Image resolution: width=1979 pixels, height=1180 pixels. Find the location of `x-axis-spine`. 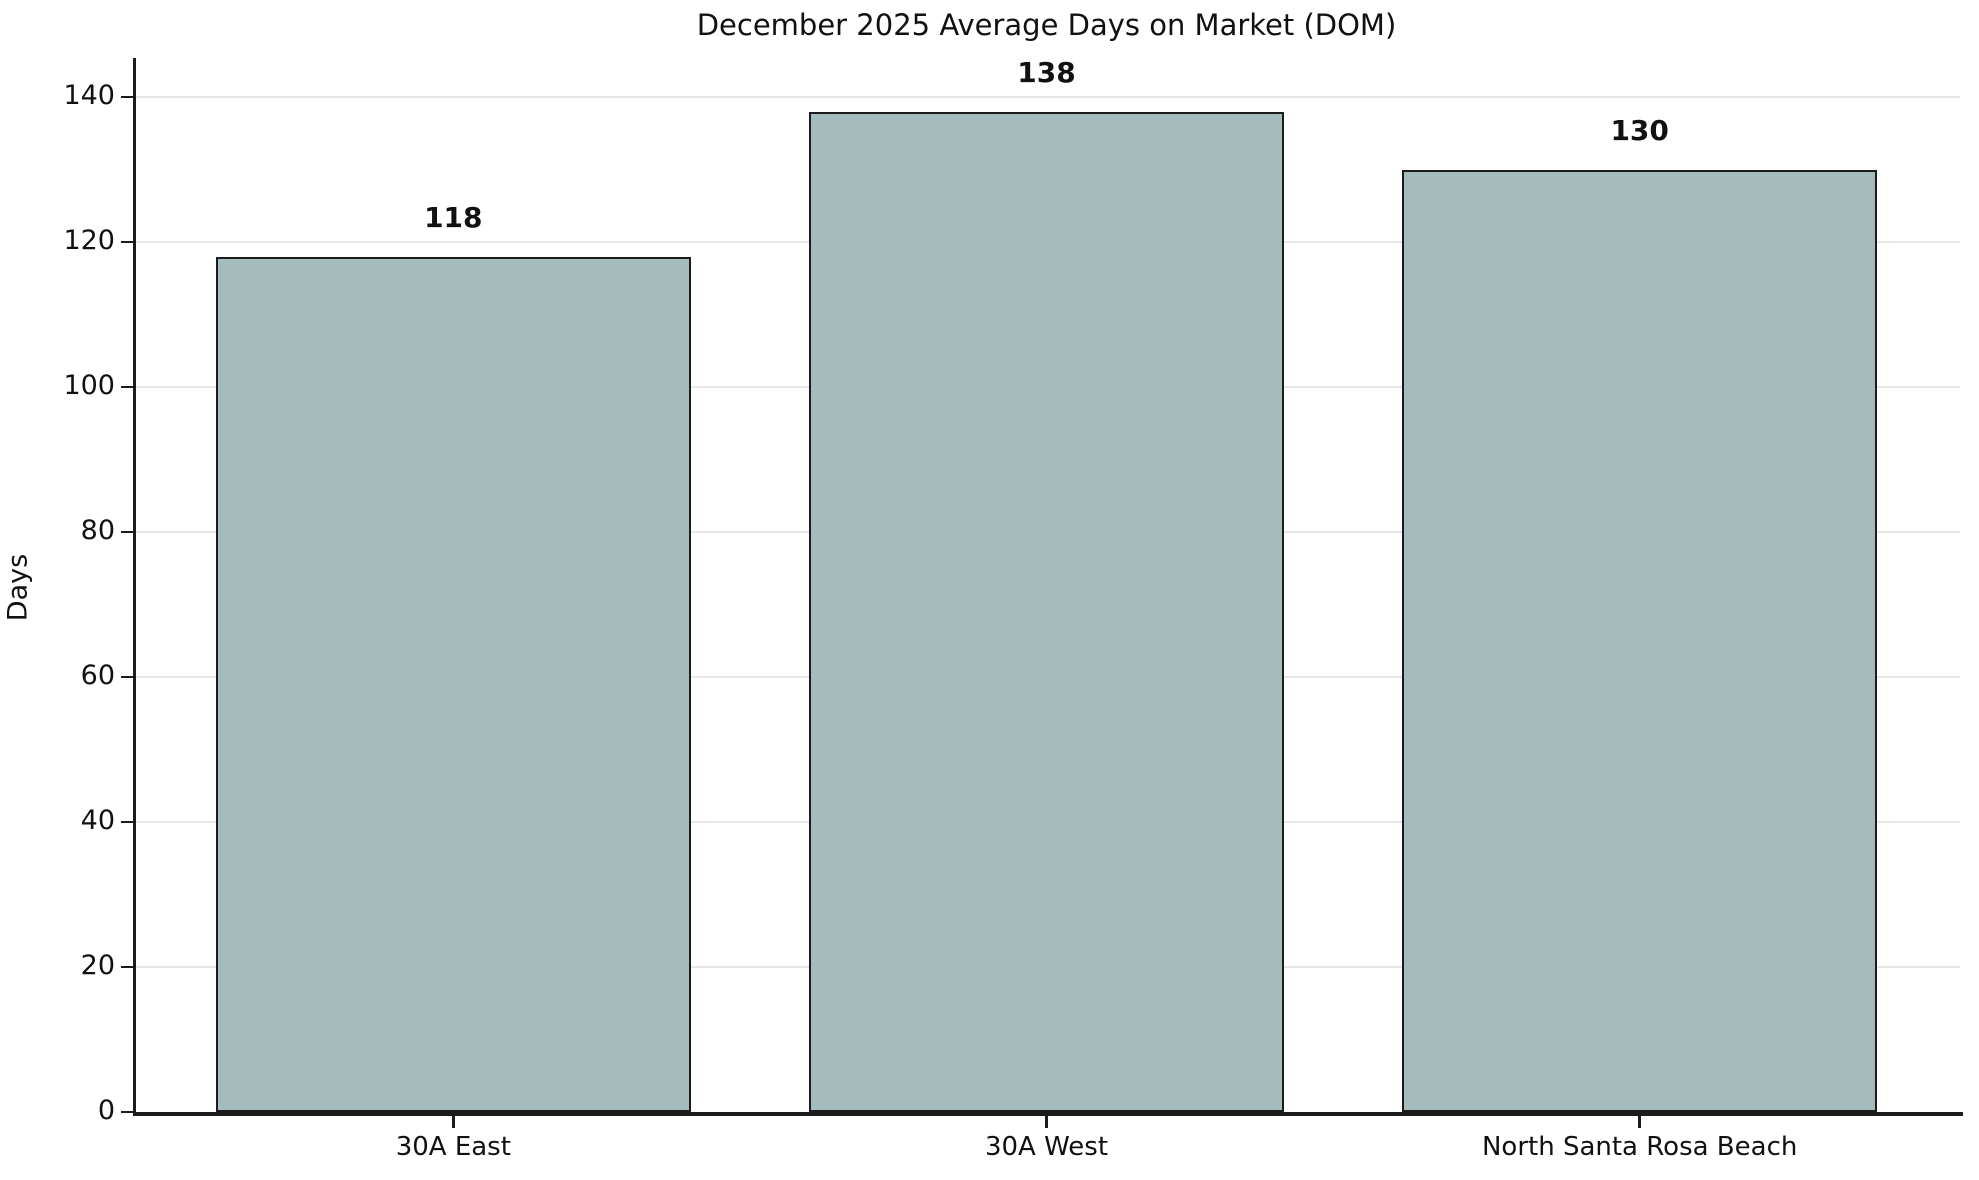

x-axis-spine is located at coordinates (1048, 1114).